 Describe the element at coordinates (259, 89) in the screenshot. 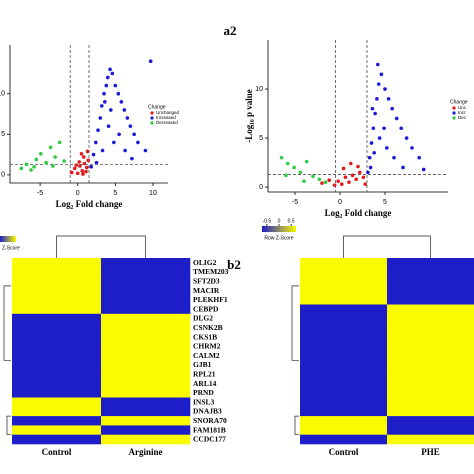

I see `y-tick-label: 10` at that location.